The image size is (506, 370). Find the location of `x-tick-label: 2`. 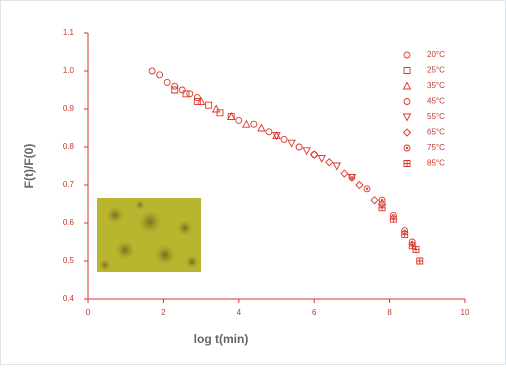

x-tick-label: 2 is located at coordinates (163, 312).